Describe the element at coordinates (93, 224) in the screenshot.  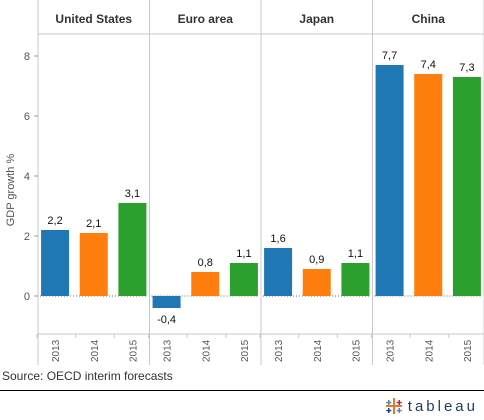
I see `data-label: 2,1` at that location.